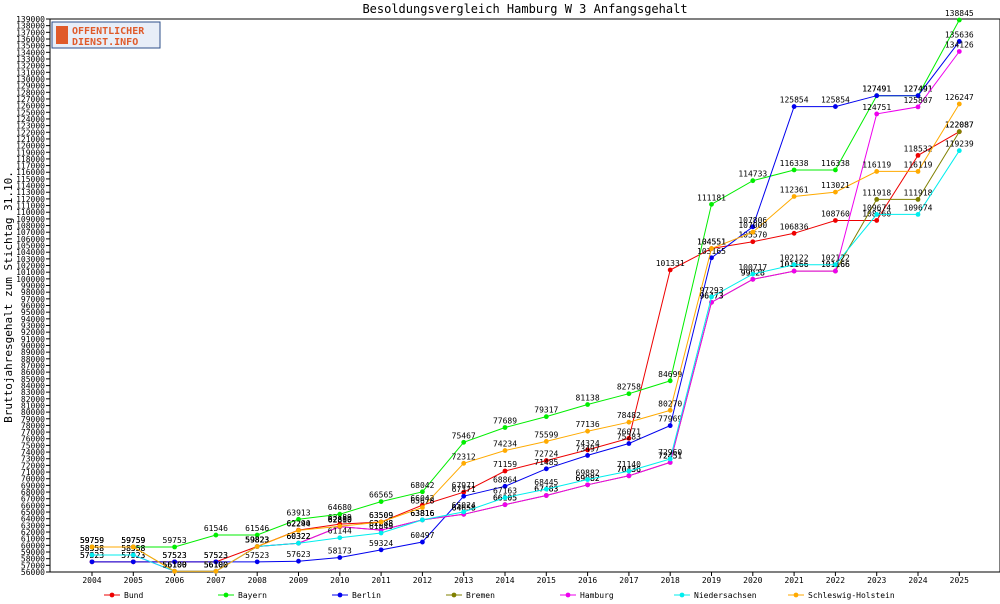 This screenshot has width=1000, height=604. What do you see at coordinates (298, 523) in the screenshot?
I see `data-label: 62290` at bounding box center [298, 523].